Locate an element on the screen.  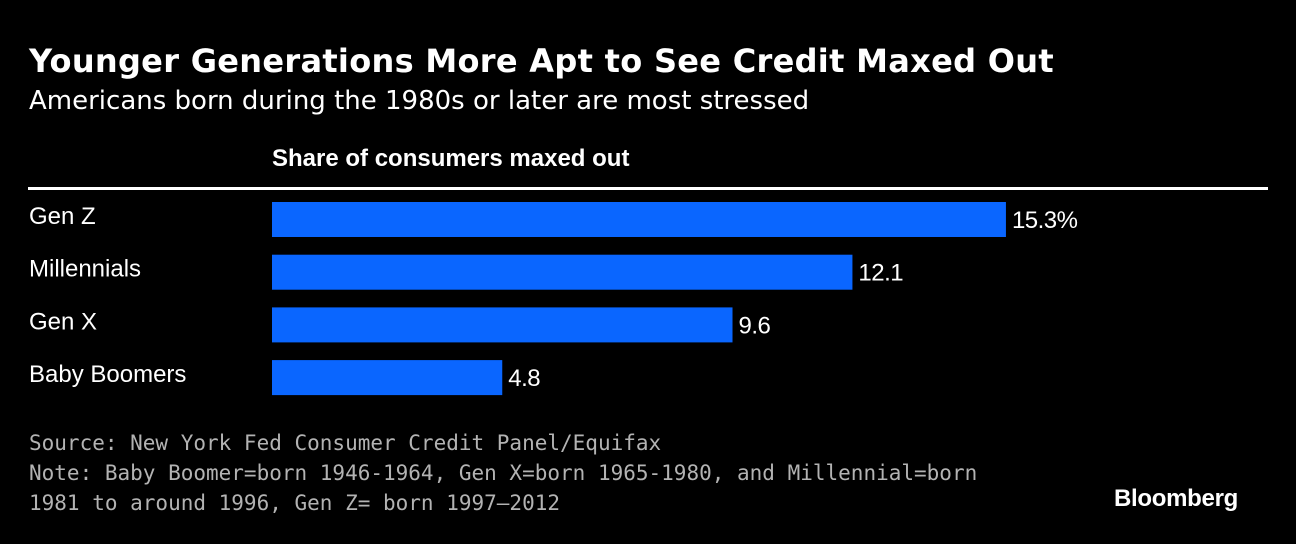
value-label: 4.8 is located at coordinates (524, 378).